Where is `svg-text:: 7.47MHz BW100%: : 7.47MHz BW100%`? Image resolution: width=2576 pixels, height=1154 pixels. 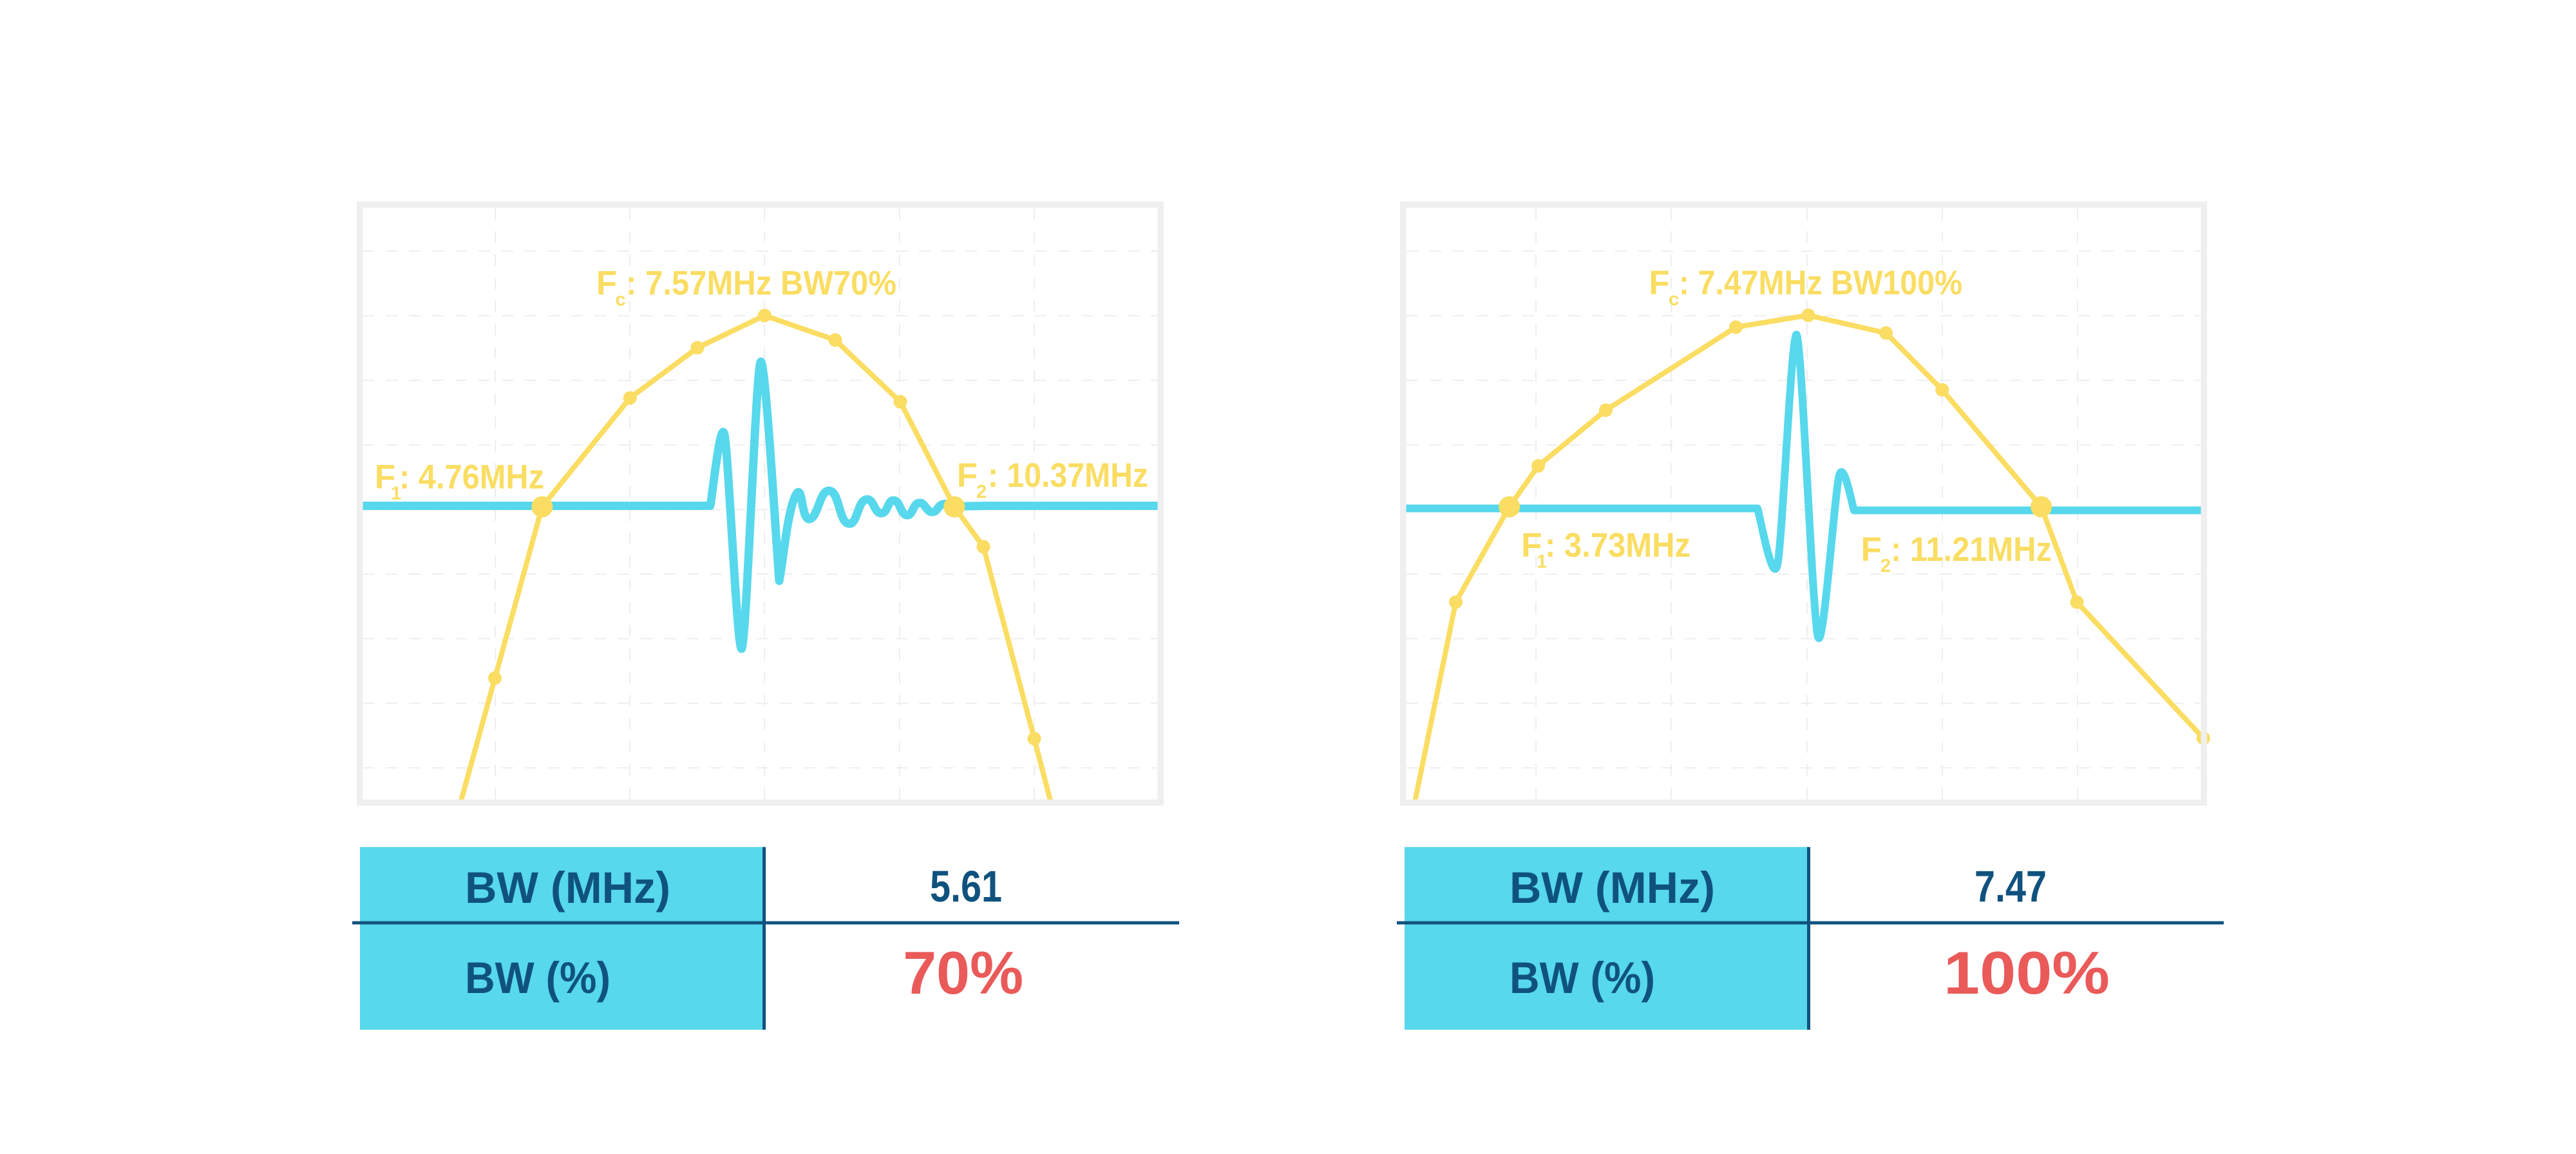 svg-text:: 7.47MHz BW100%: : 7.47MHz BW100% is located at coordinates (1820, 283).